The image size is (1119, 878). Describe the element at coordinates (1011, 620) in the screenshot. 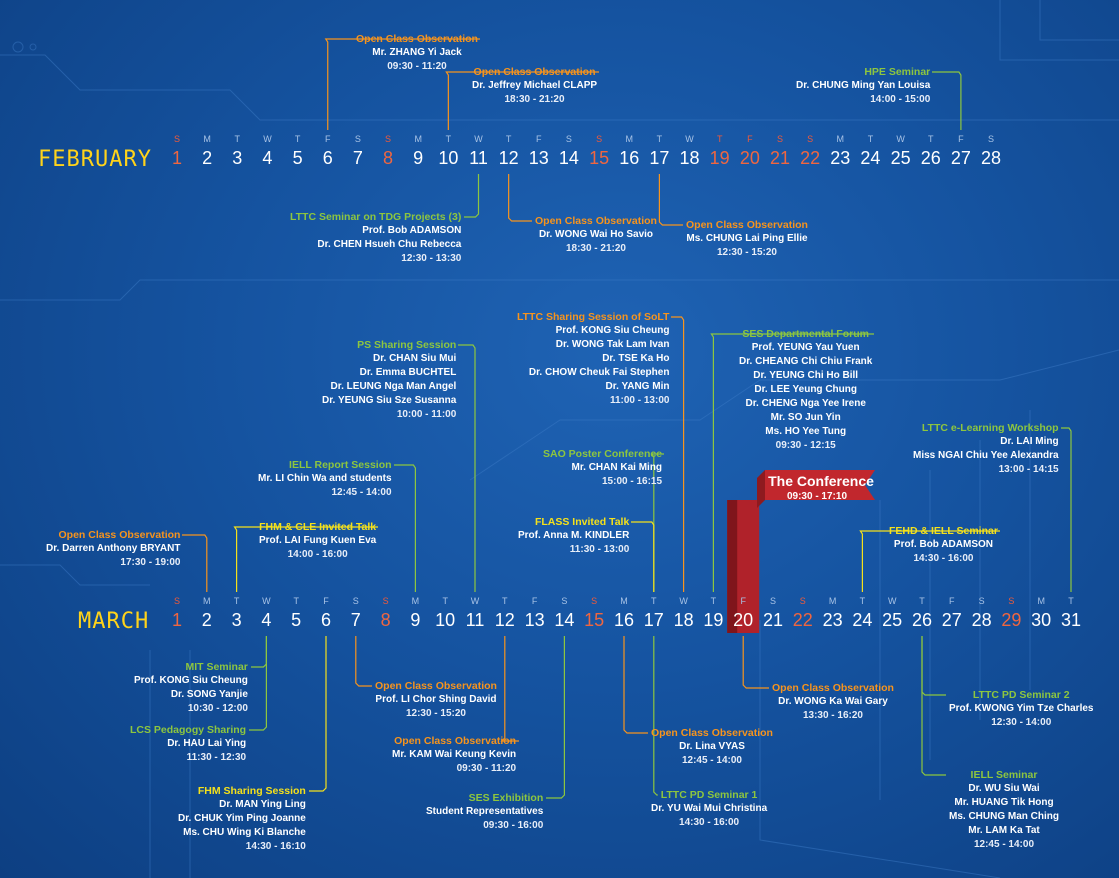

I see `day-number: 29` at that location.